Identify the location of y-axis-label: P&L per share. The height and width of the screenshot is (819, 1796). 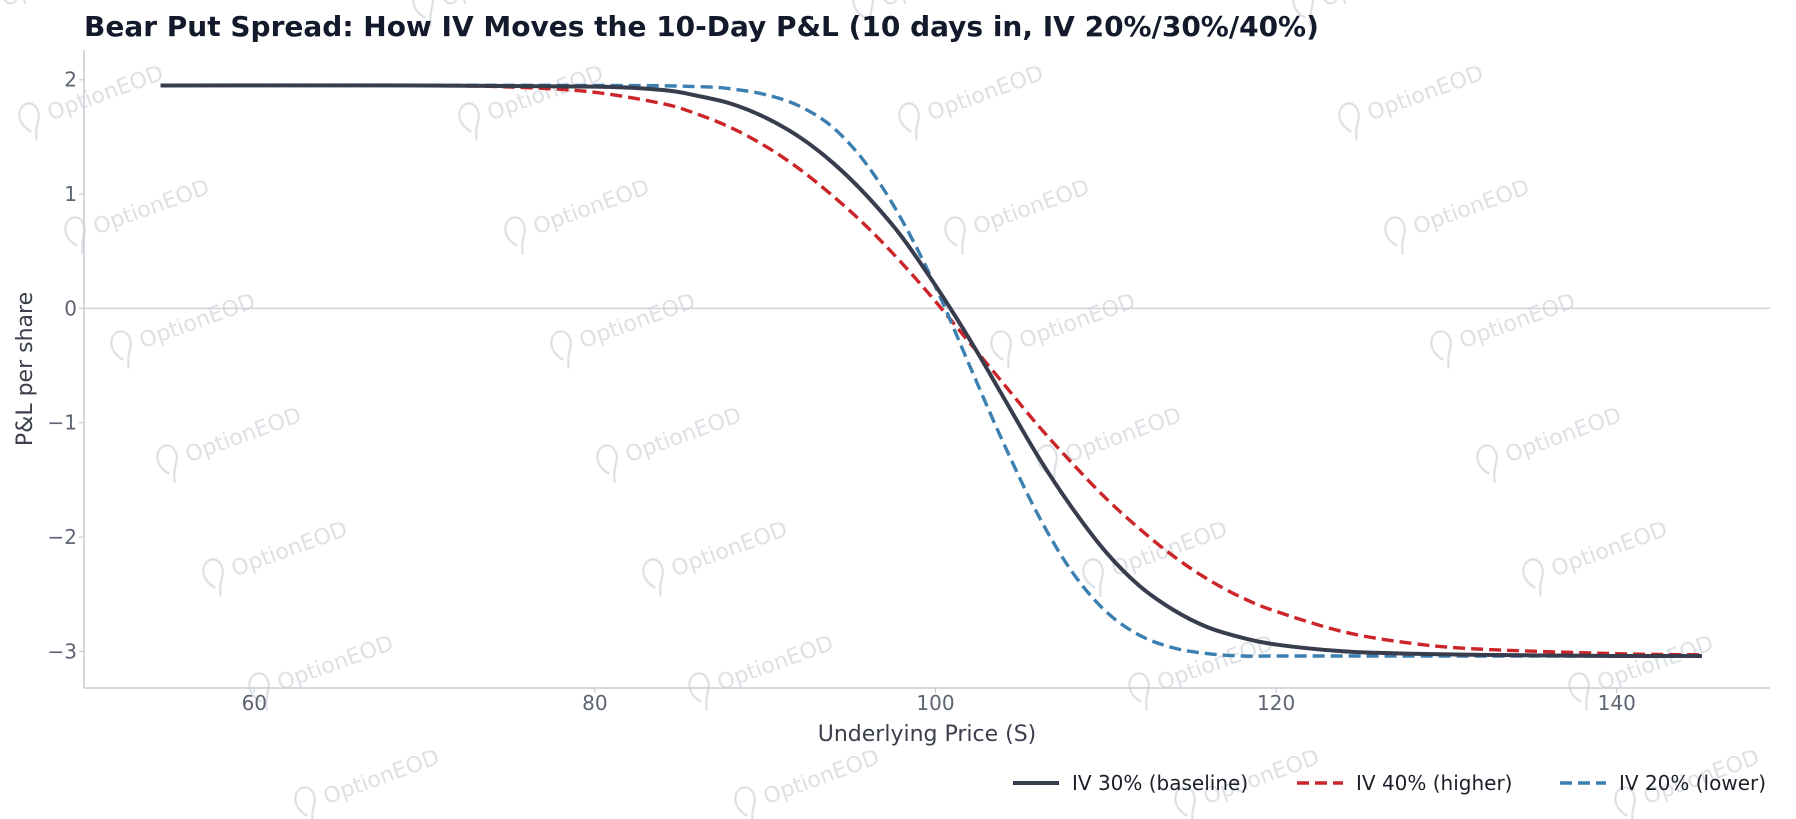
(25, 369).